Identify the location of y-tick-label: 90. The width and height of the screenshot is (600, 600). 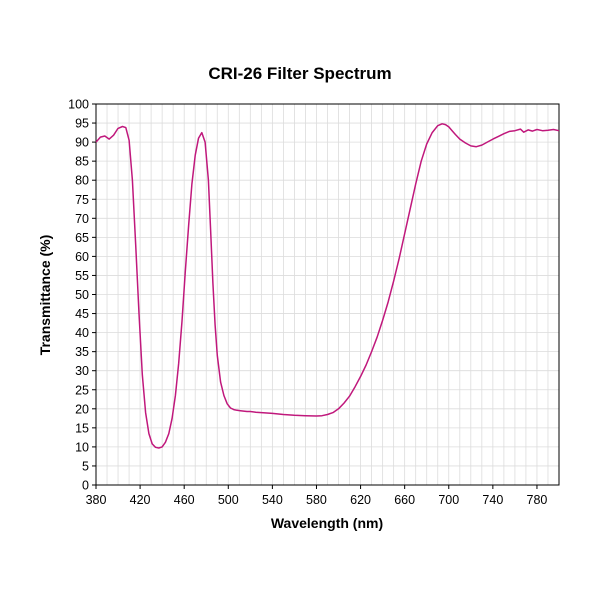
(82, 143).